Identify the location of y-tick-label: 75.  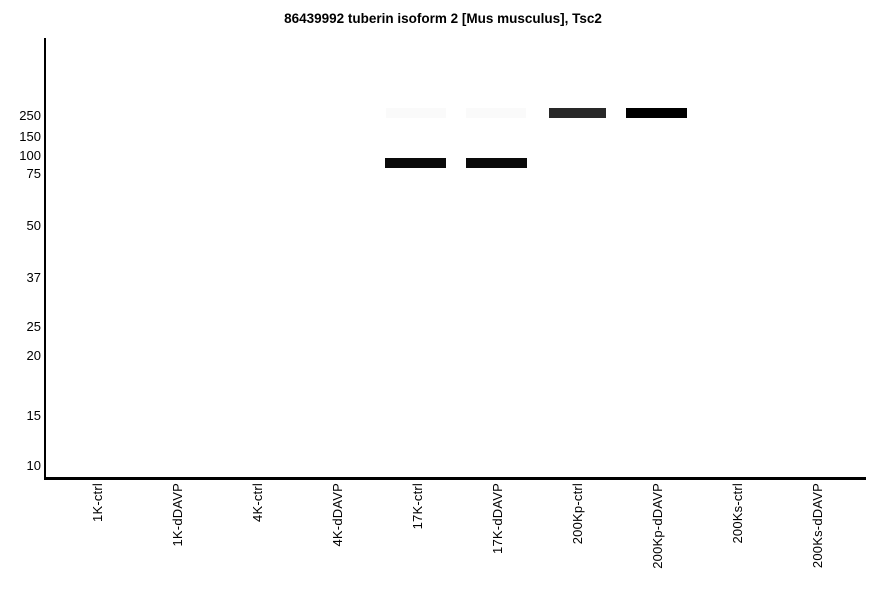
(33, 173).